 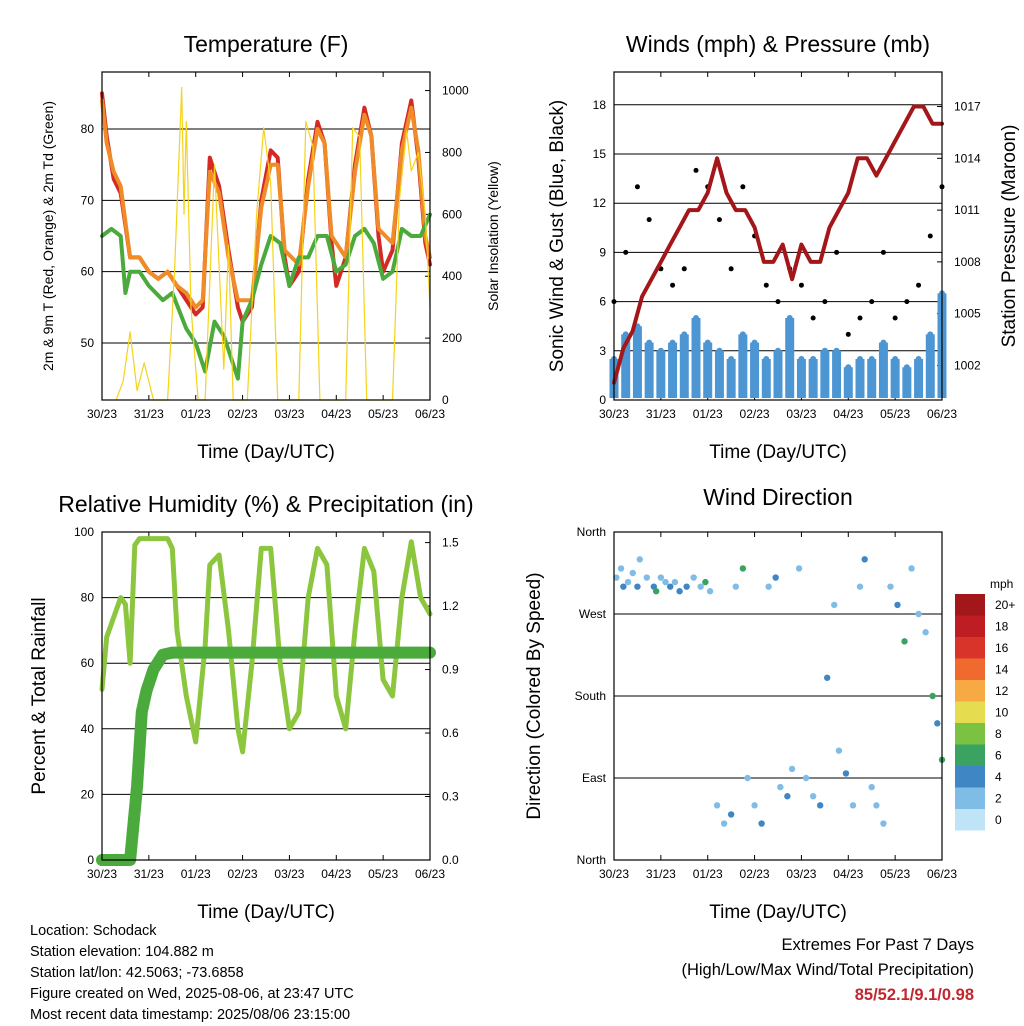 What do you see at coordinates (778, 244) in the screenshot?
I see `series-station-pressure` at bounding box center [778, 244].